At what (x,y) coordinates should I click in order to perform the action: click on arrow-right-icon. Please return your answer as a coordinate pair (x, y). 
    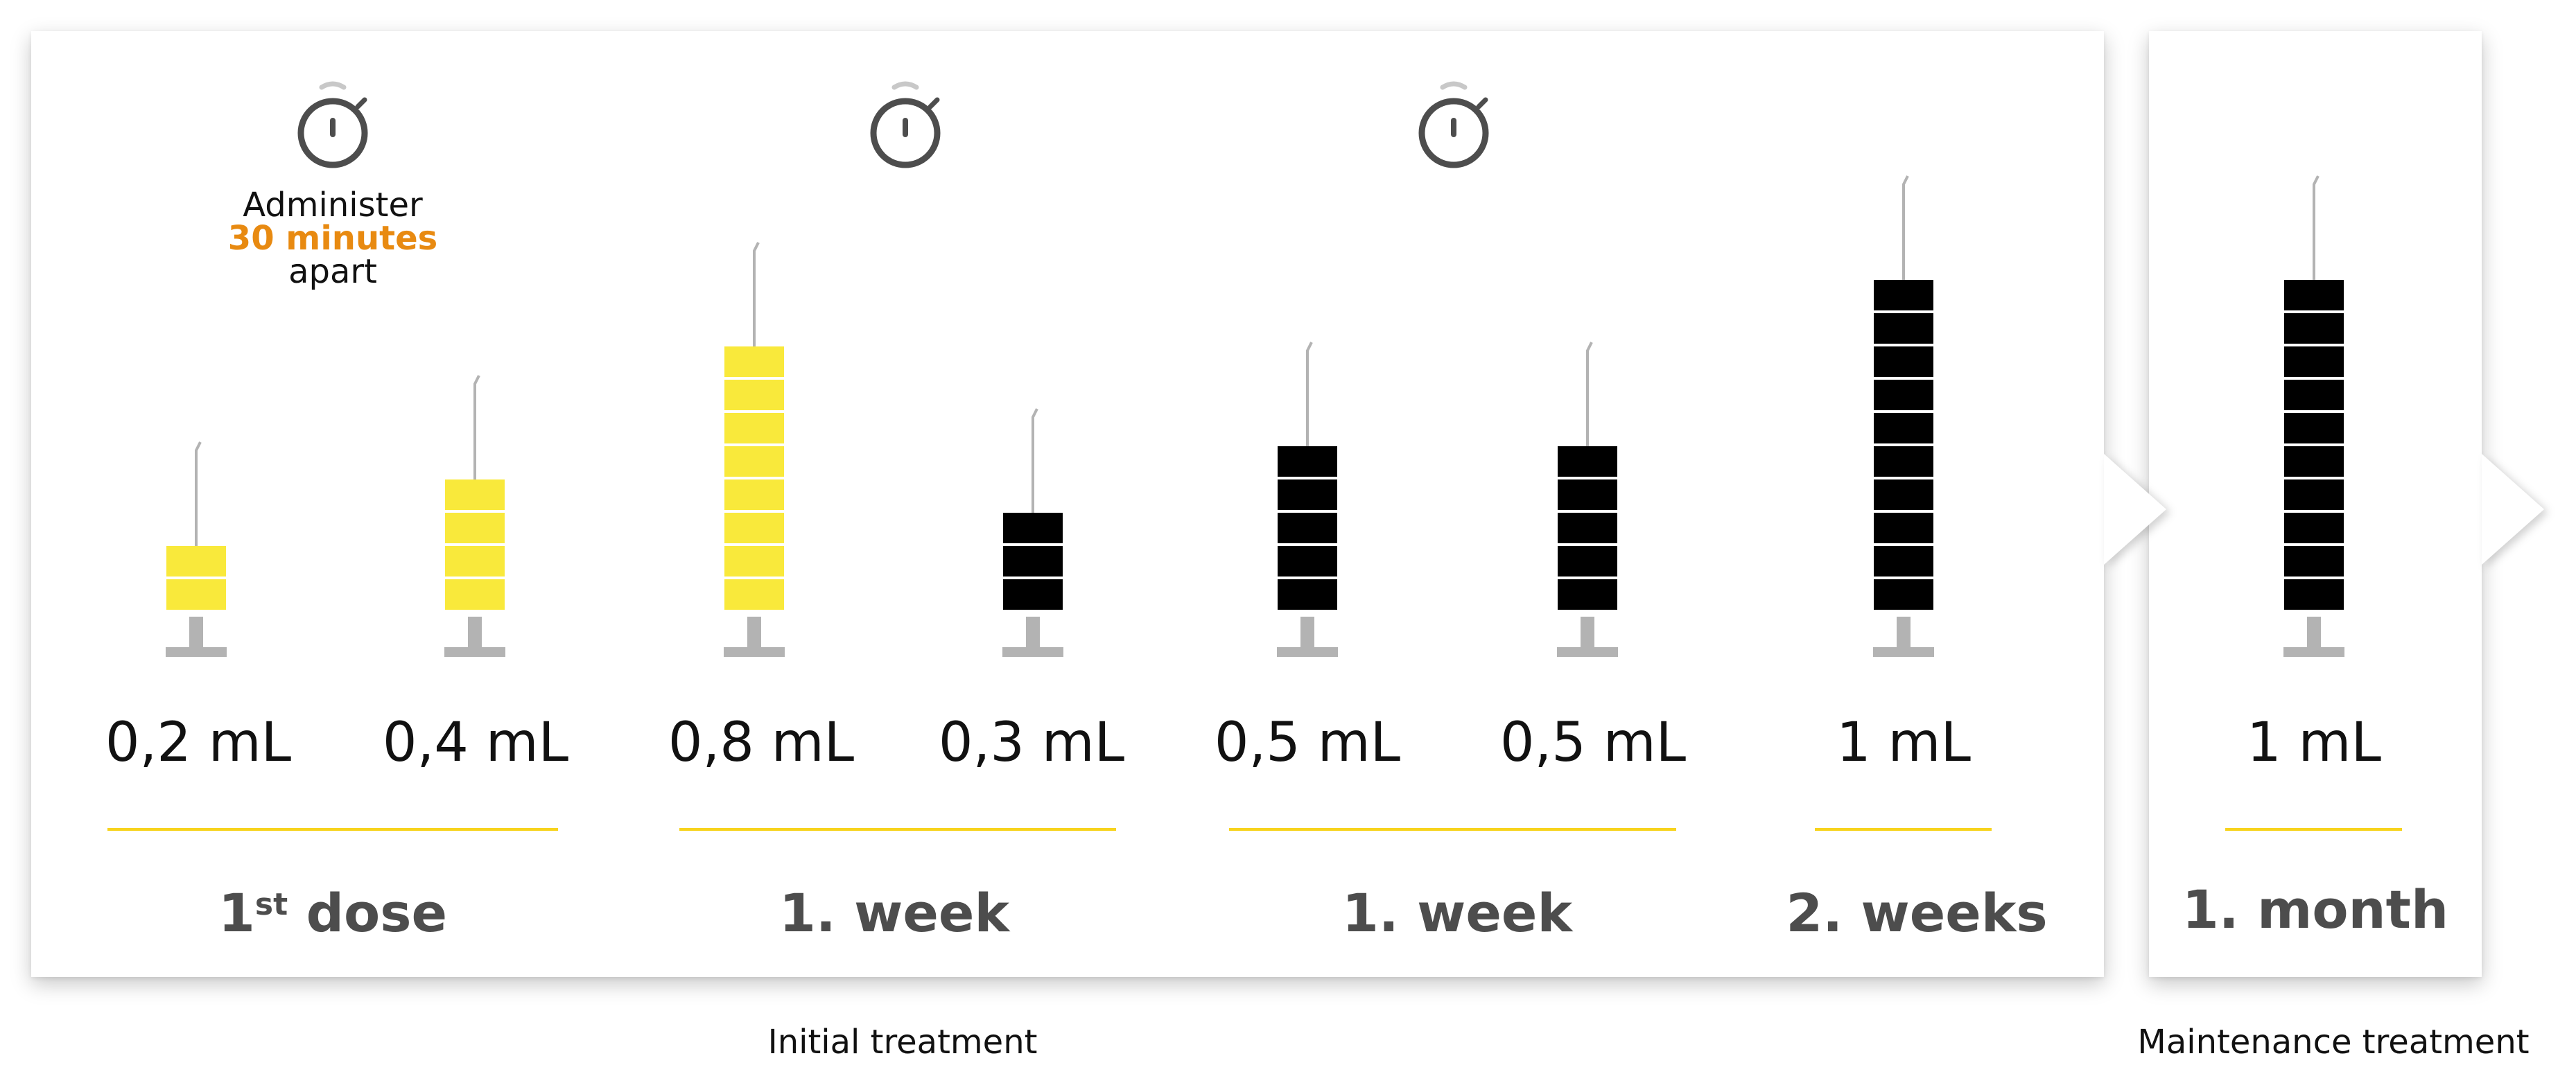
    Looking at the image, I should click on (2135, 509).